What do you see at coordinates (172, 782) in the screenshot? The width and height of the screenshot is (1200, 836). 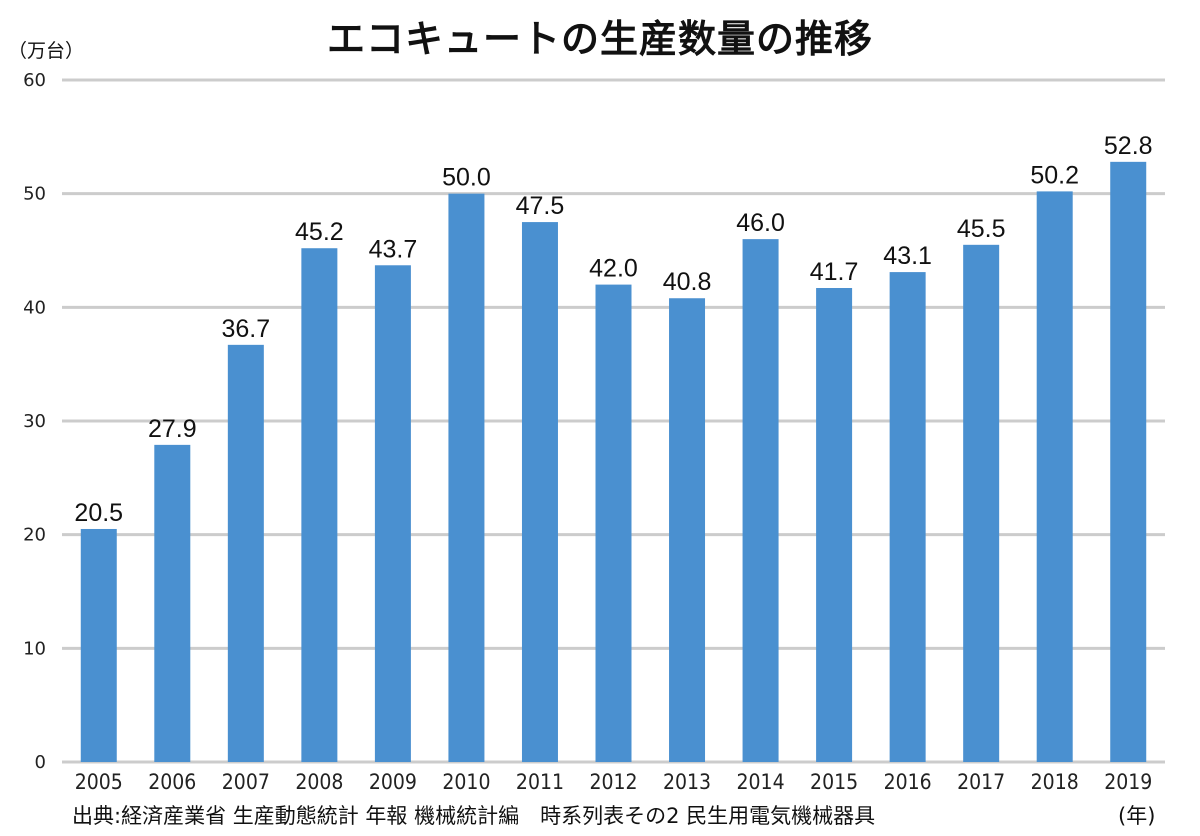 I see `x-tick-label: 2006` at bounding box center [172, 782].